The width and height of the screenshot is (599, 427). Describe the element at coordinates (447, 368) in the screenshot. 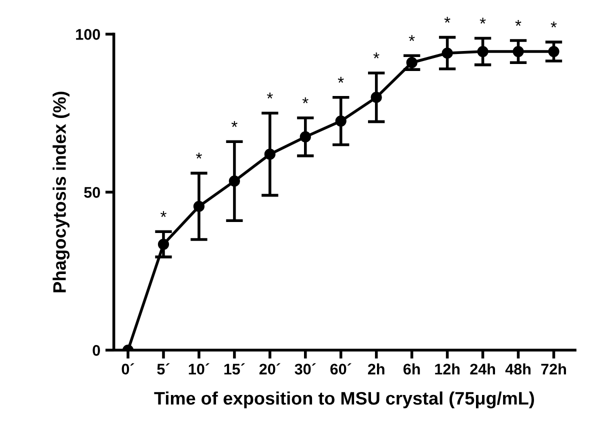

I see `x-tick-label: 12h` at that location.